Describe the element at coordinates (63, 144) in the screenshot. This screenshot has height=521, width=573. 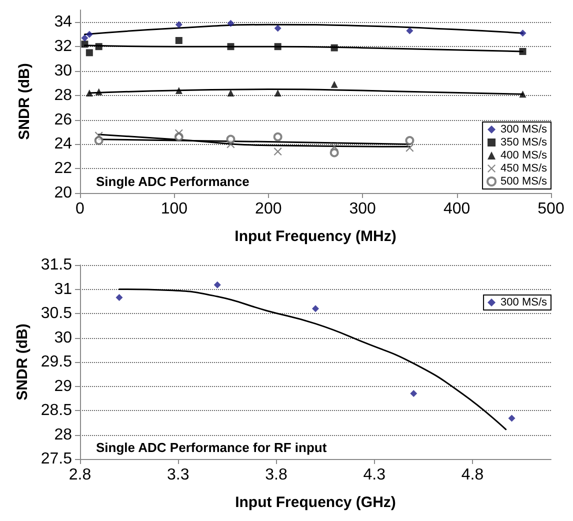
I see `y-tick-label: 24` at that location.